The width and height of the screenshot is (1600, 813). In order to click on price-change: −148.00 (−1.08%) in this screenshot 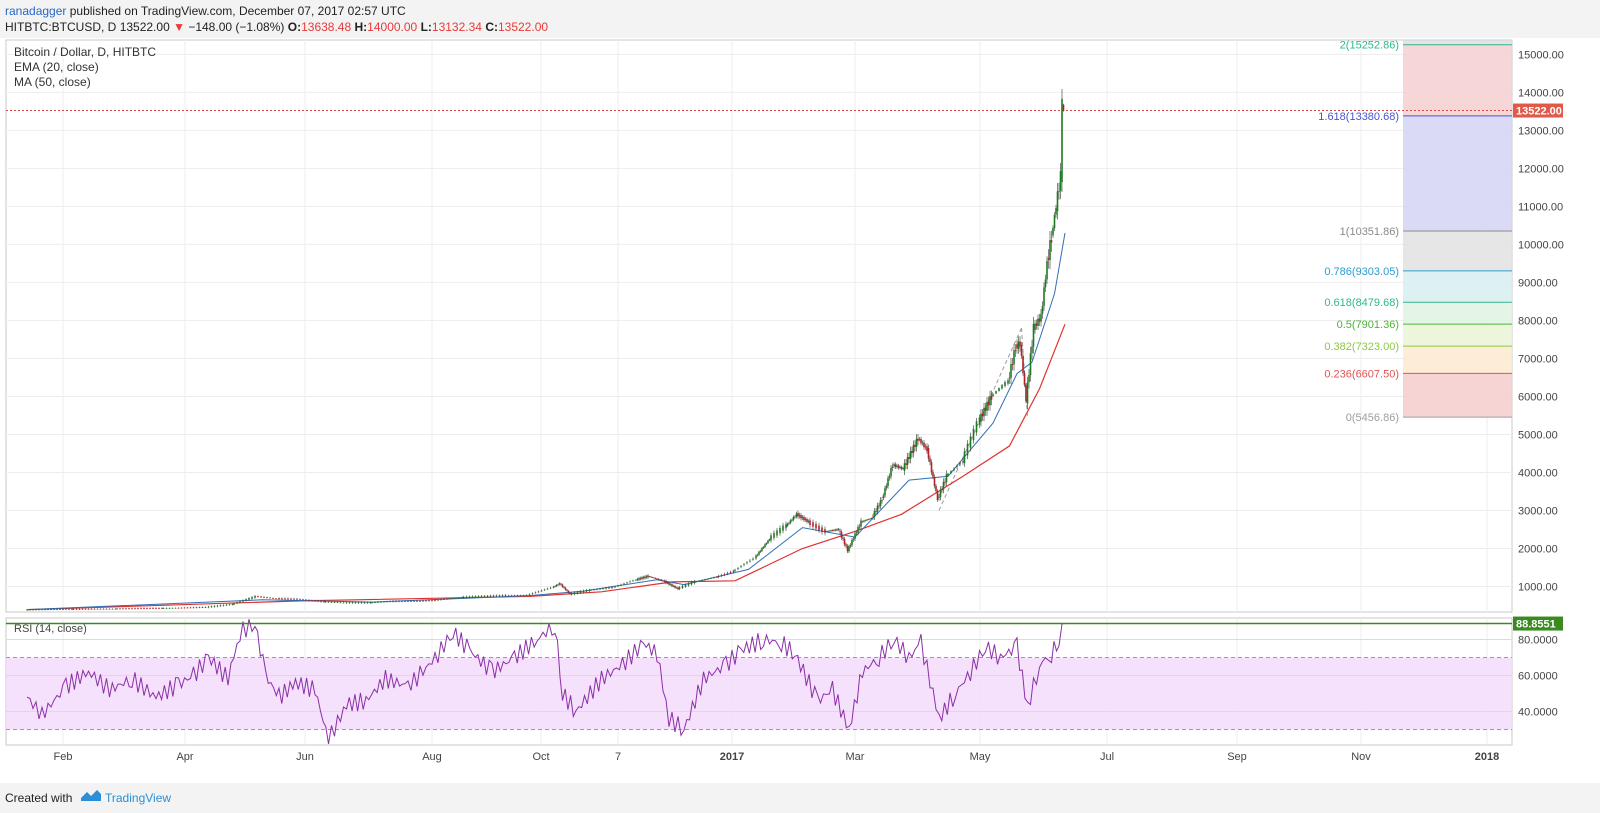, I will do `click(236, 27)`.